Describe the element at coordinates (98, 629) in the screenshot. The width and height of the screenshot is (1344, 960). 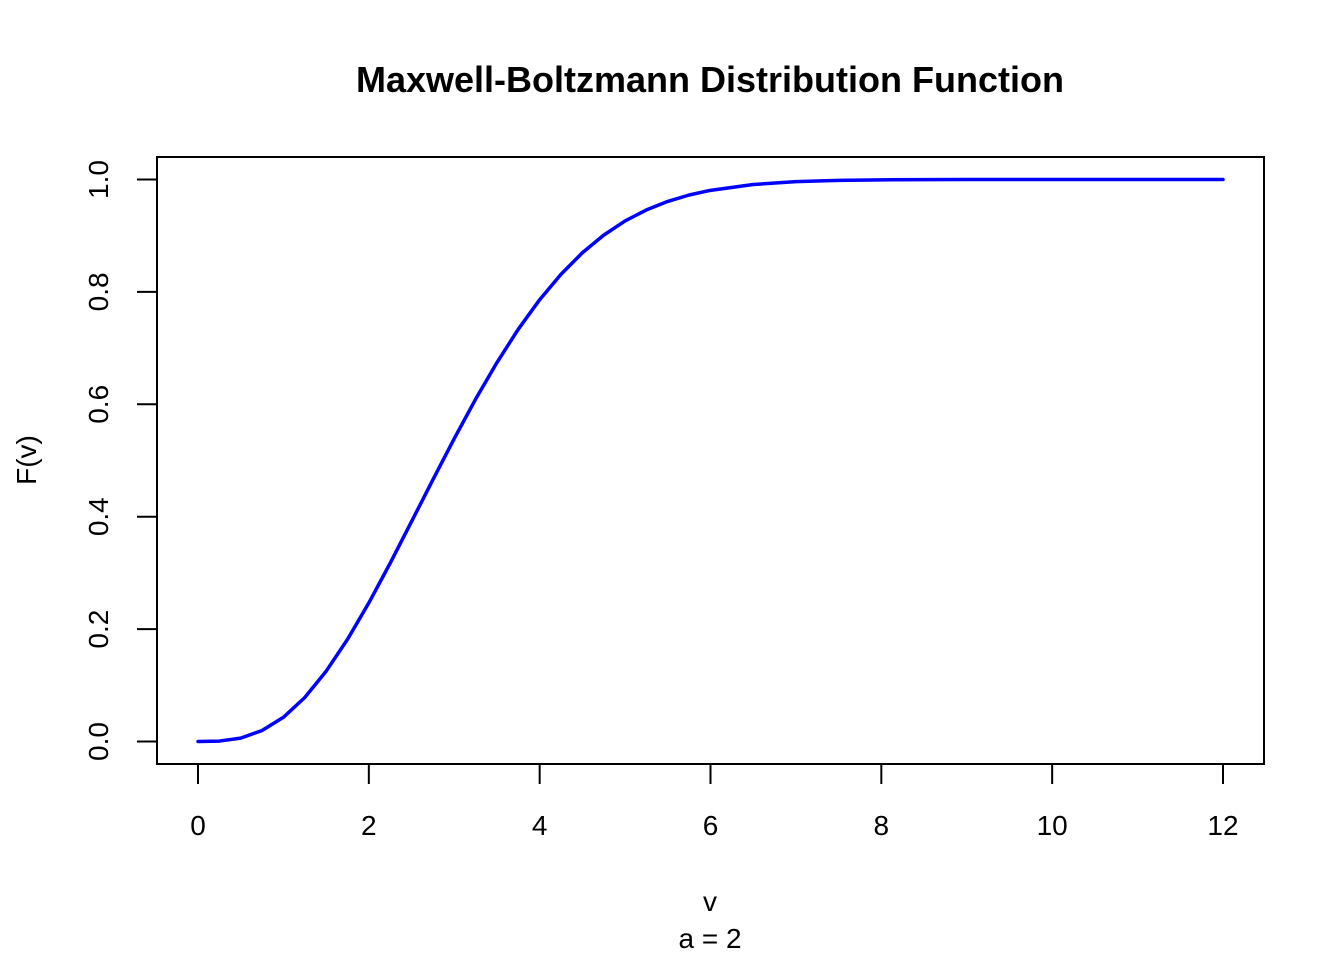
I see `y-tick-label: 0.2` at that location.